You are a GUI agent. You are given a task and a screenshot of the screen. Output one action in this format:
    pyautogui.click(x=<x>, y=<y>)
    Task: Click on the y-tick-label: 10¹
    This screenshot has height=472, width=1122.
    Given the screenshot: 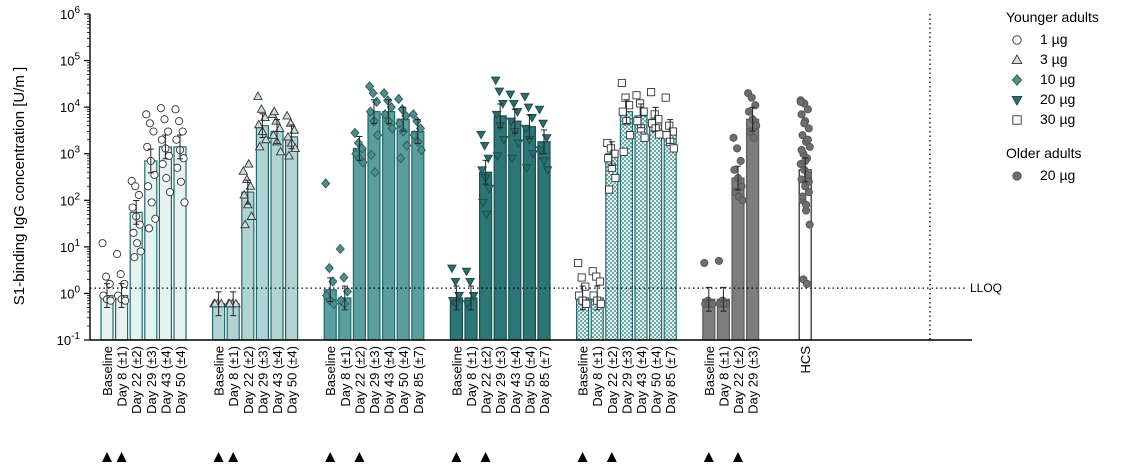 What is the action you would take?
    pyautogui.click(x=70, y=246)
    